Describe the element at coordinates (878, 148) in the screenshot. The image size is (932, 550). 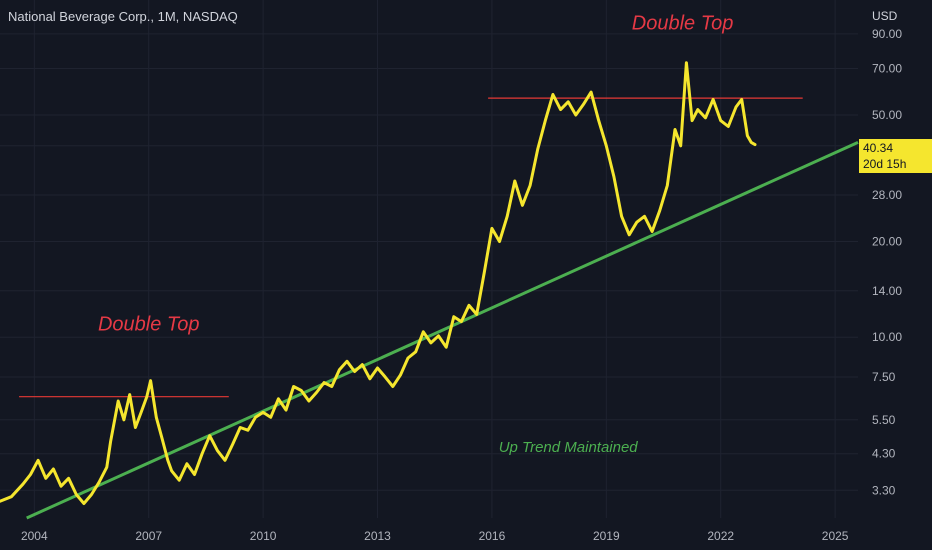
I see `last-price: 40.34` at that location.